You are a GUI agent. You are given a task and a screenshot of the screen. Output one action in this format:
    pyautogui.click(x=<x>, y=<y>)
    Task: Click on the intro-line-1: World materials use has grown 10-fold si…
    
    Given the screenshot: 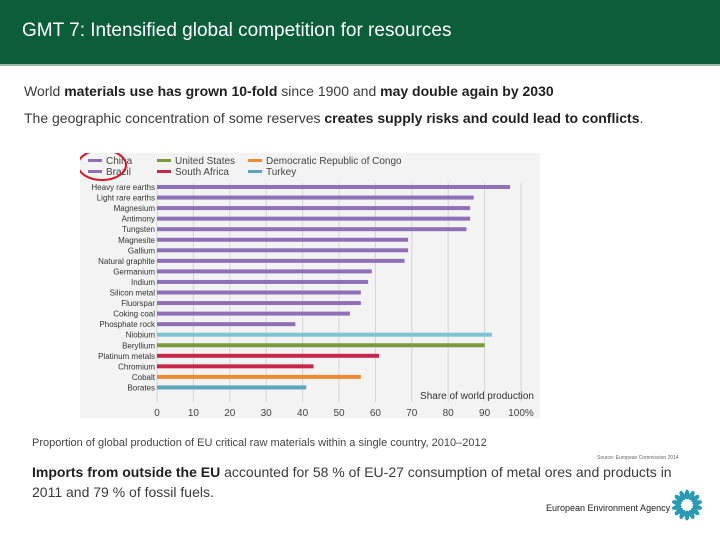 What is the action you would take?
    pyautogui.click(x=289, y=91)
    